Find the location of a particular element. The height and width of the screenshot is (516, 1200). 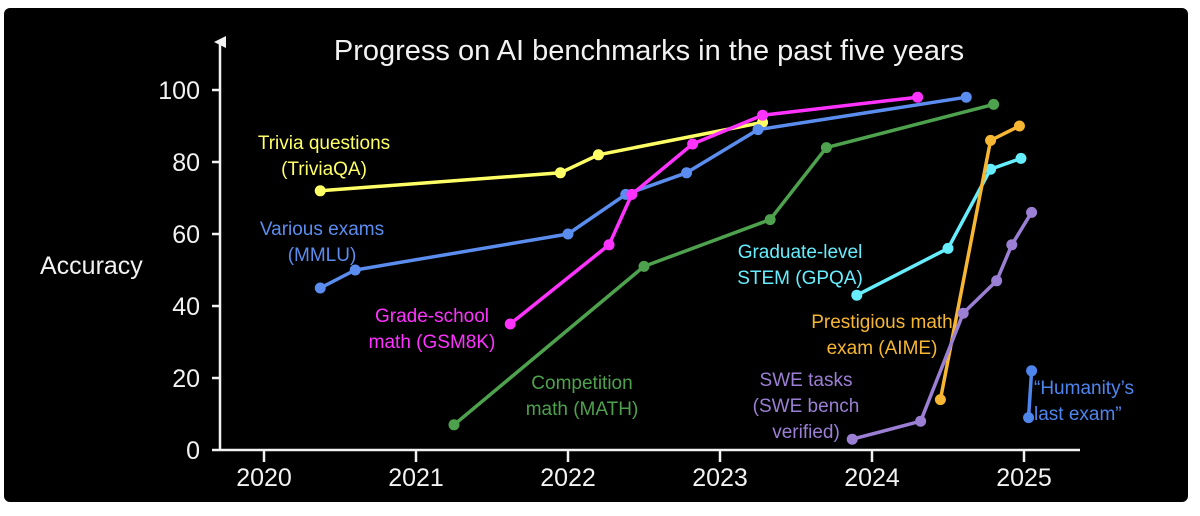

series-line-aime is located at coordinates (979, 262).